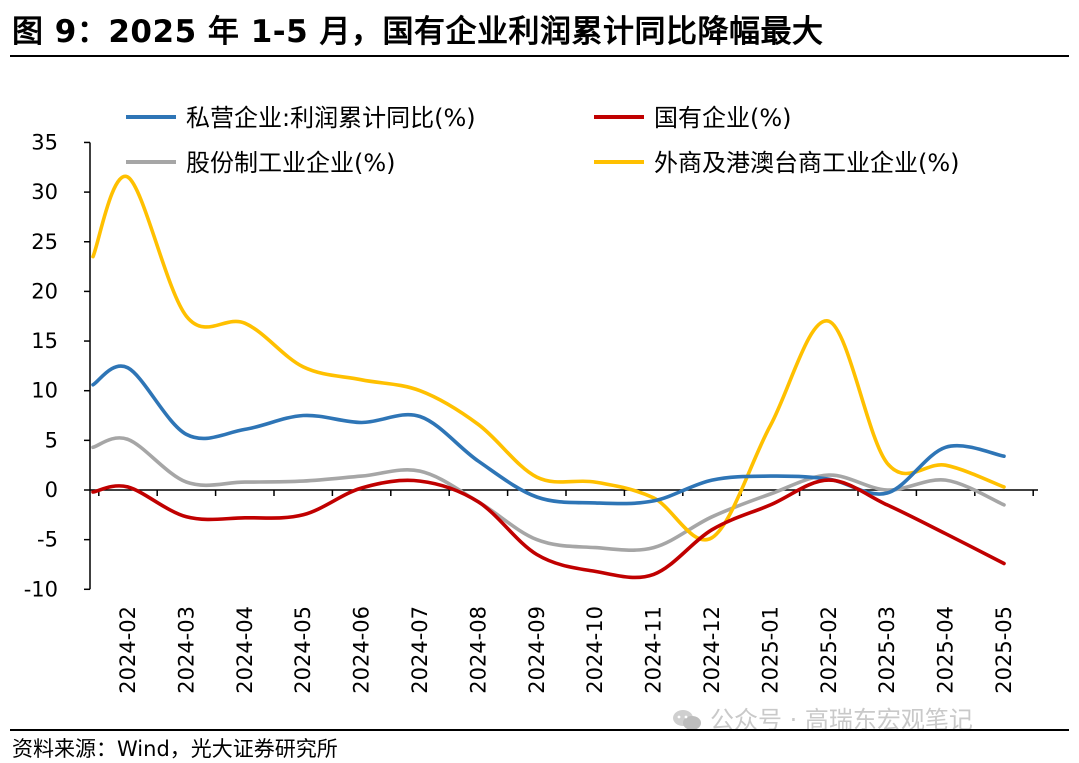 The image size is (1079, 763). I want to click on y-tick-label: -5, so click(47, 540).